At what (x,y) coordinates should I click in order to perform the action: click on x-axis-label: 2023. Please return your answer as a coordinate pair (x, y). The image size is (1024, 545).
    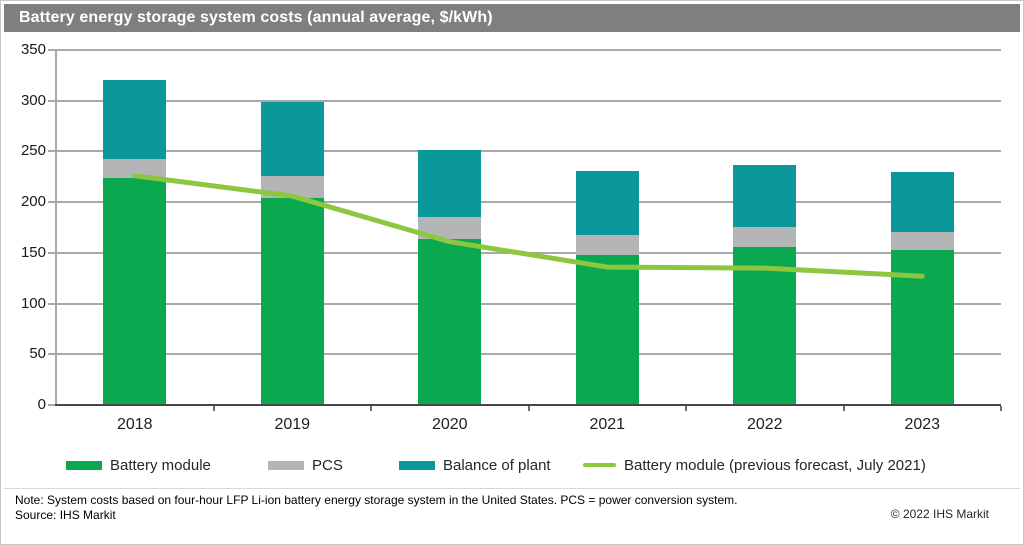
    Looking at the image, I should click on (922, 424).